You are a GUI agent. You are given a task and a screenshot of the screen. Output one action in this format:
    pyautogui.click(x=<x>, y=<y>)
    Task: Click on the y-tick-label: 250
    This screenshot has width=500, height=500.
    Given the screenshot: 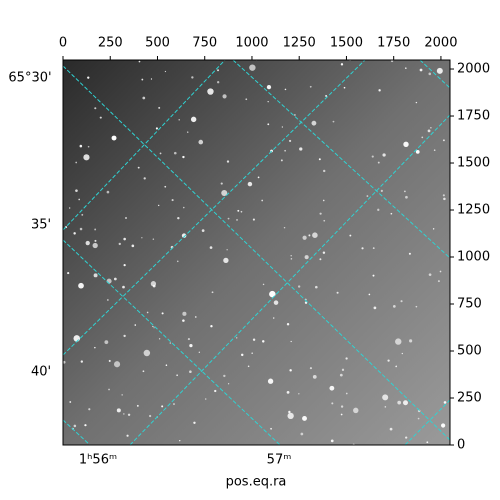 What is the action you would take?
    pyautogui.click(x=469, y=398)
    